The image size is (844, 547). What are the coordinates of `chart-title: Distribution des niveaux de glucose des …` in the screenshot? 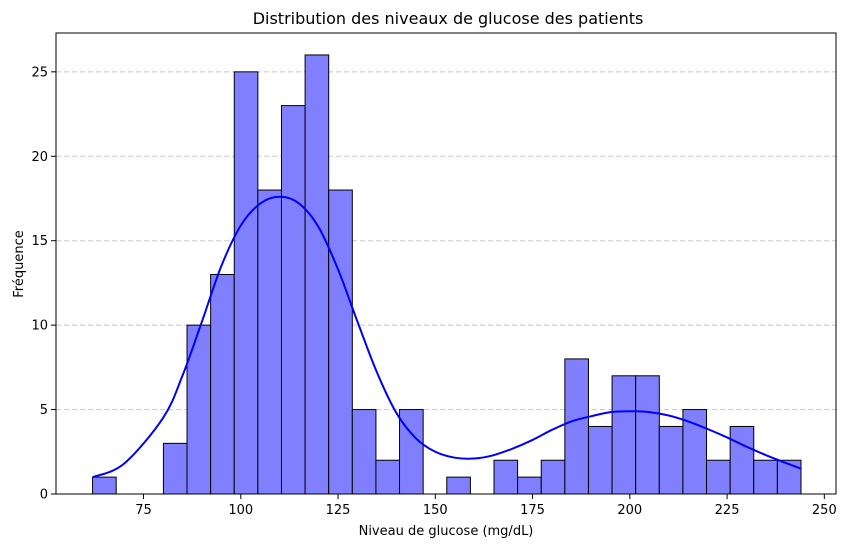 It's located at (448, 18).